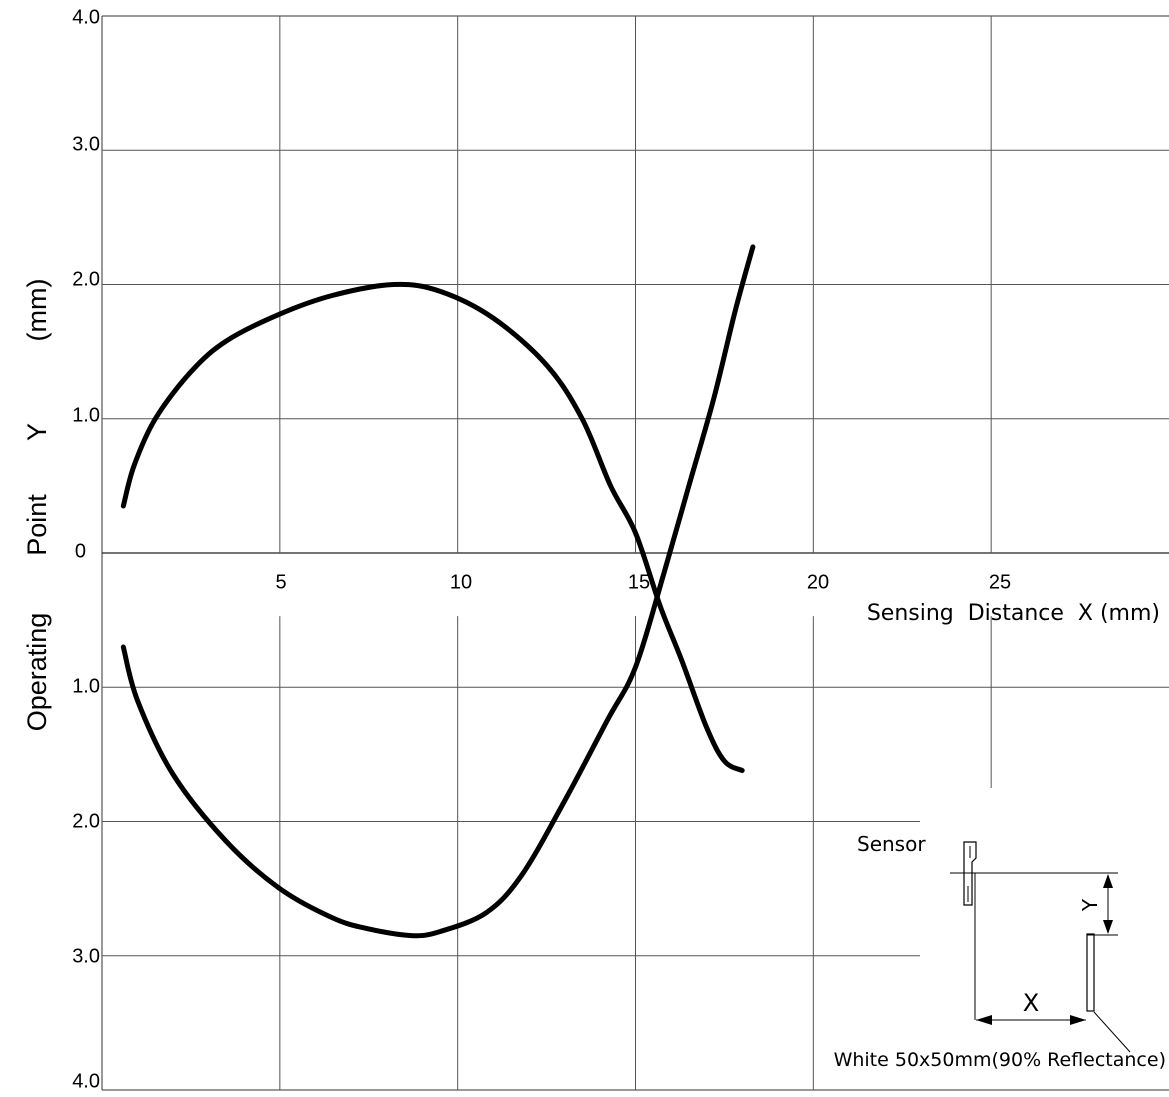 The height and width of the screenshot is (1097, 1169). Describe the element at coordinates (1108, 881) in the screenshot. I see `inset-y-arrow-top` at that location.